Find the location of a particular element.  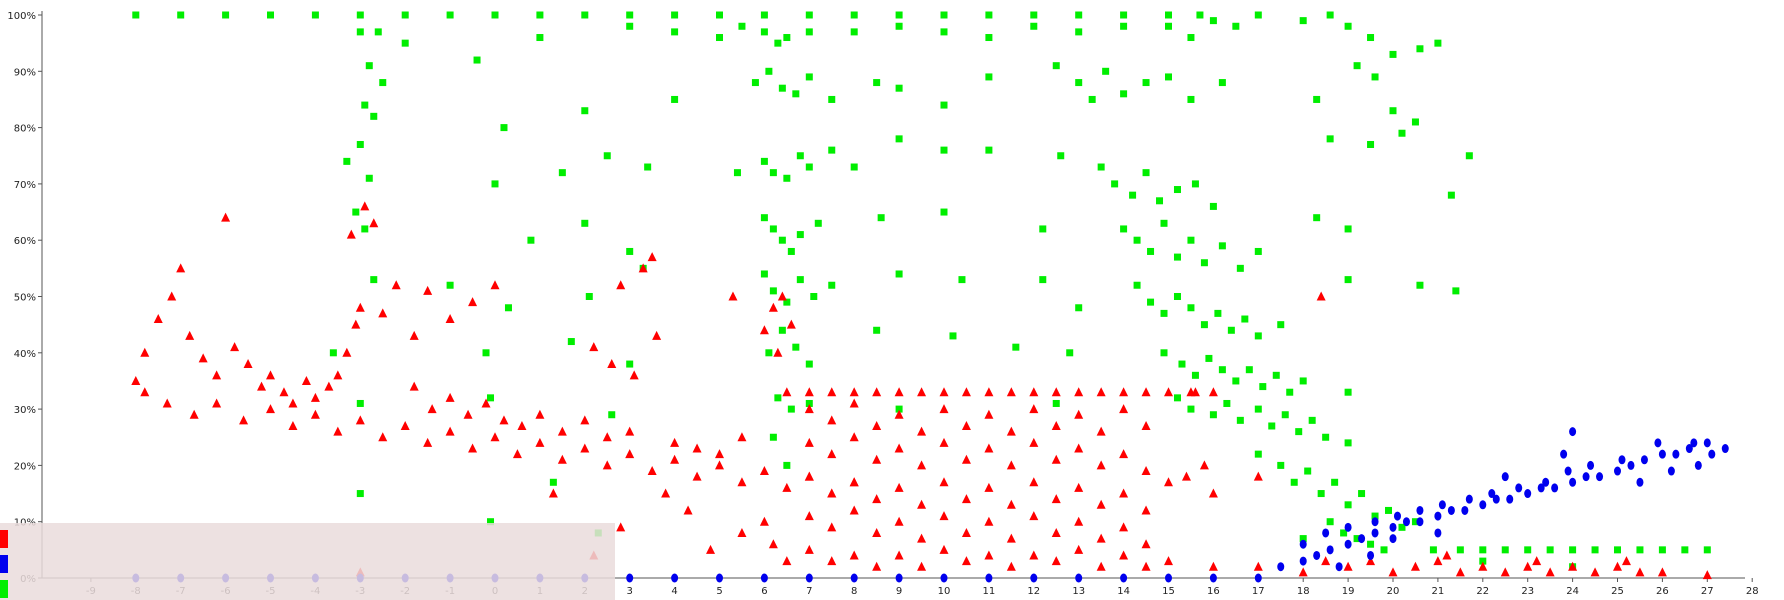

x-tick-label: 15 is located at coordinates (1168, 591).